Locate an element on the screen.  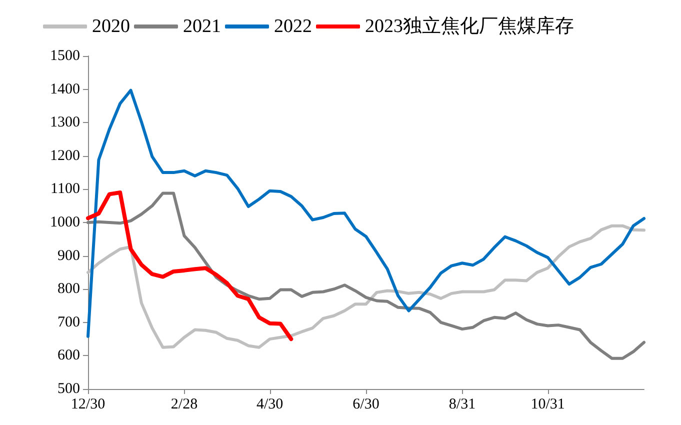
y-tick-label: 1100 is located at coordinates (65, 189).